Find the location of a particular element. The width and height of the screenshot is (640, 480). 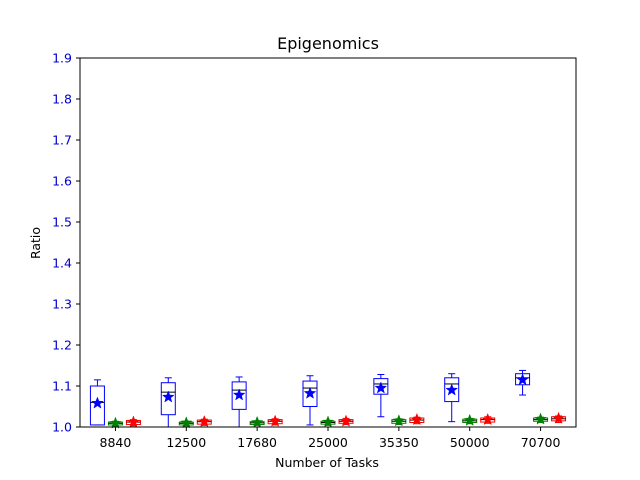

y-tick-label: 1.3 is located at coordinates (62, 304).